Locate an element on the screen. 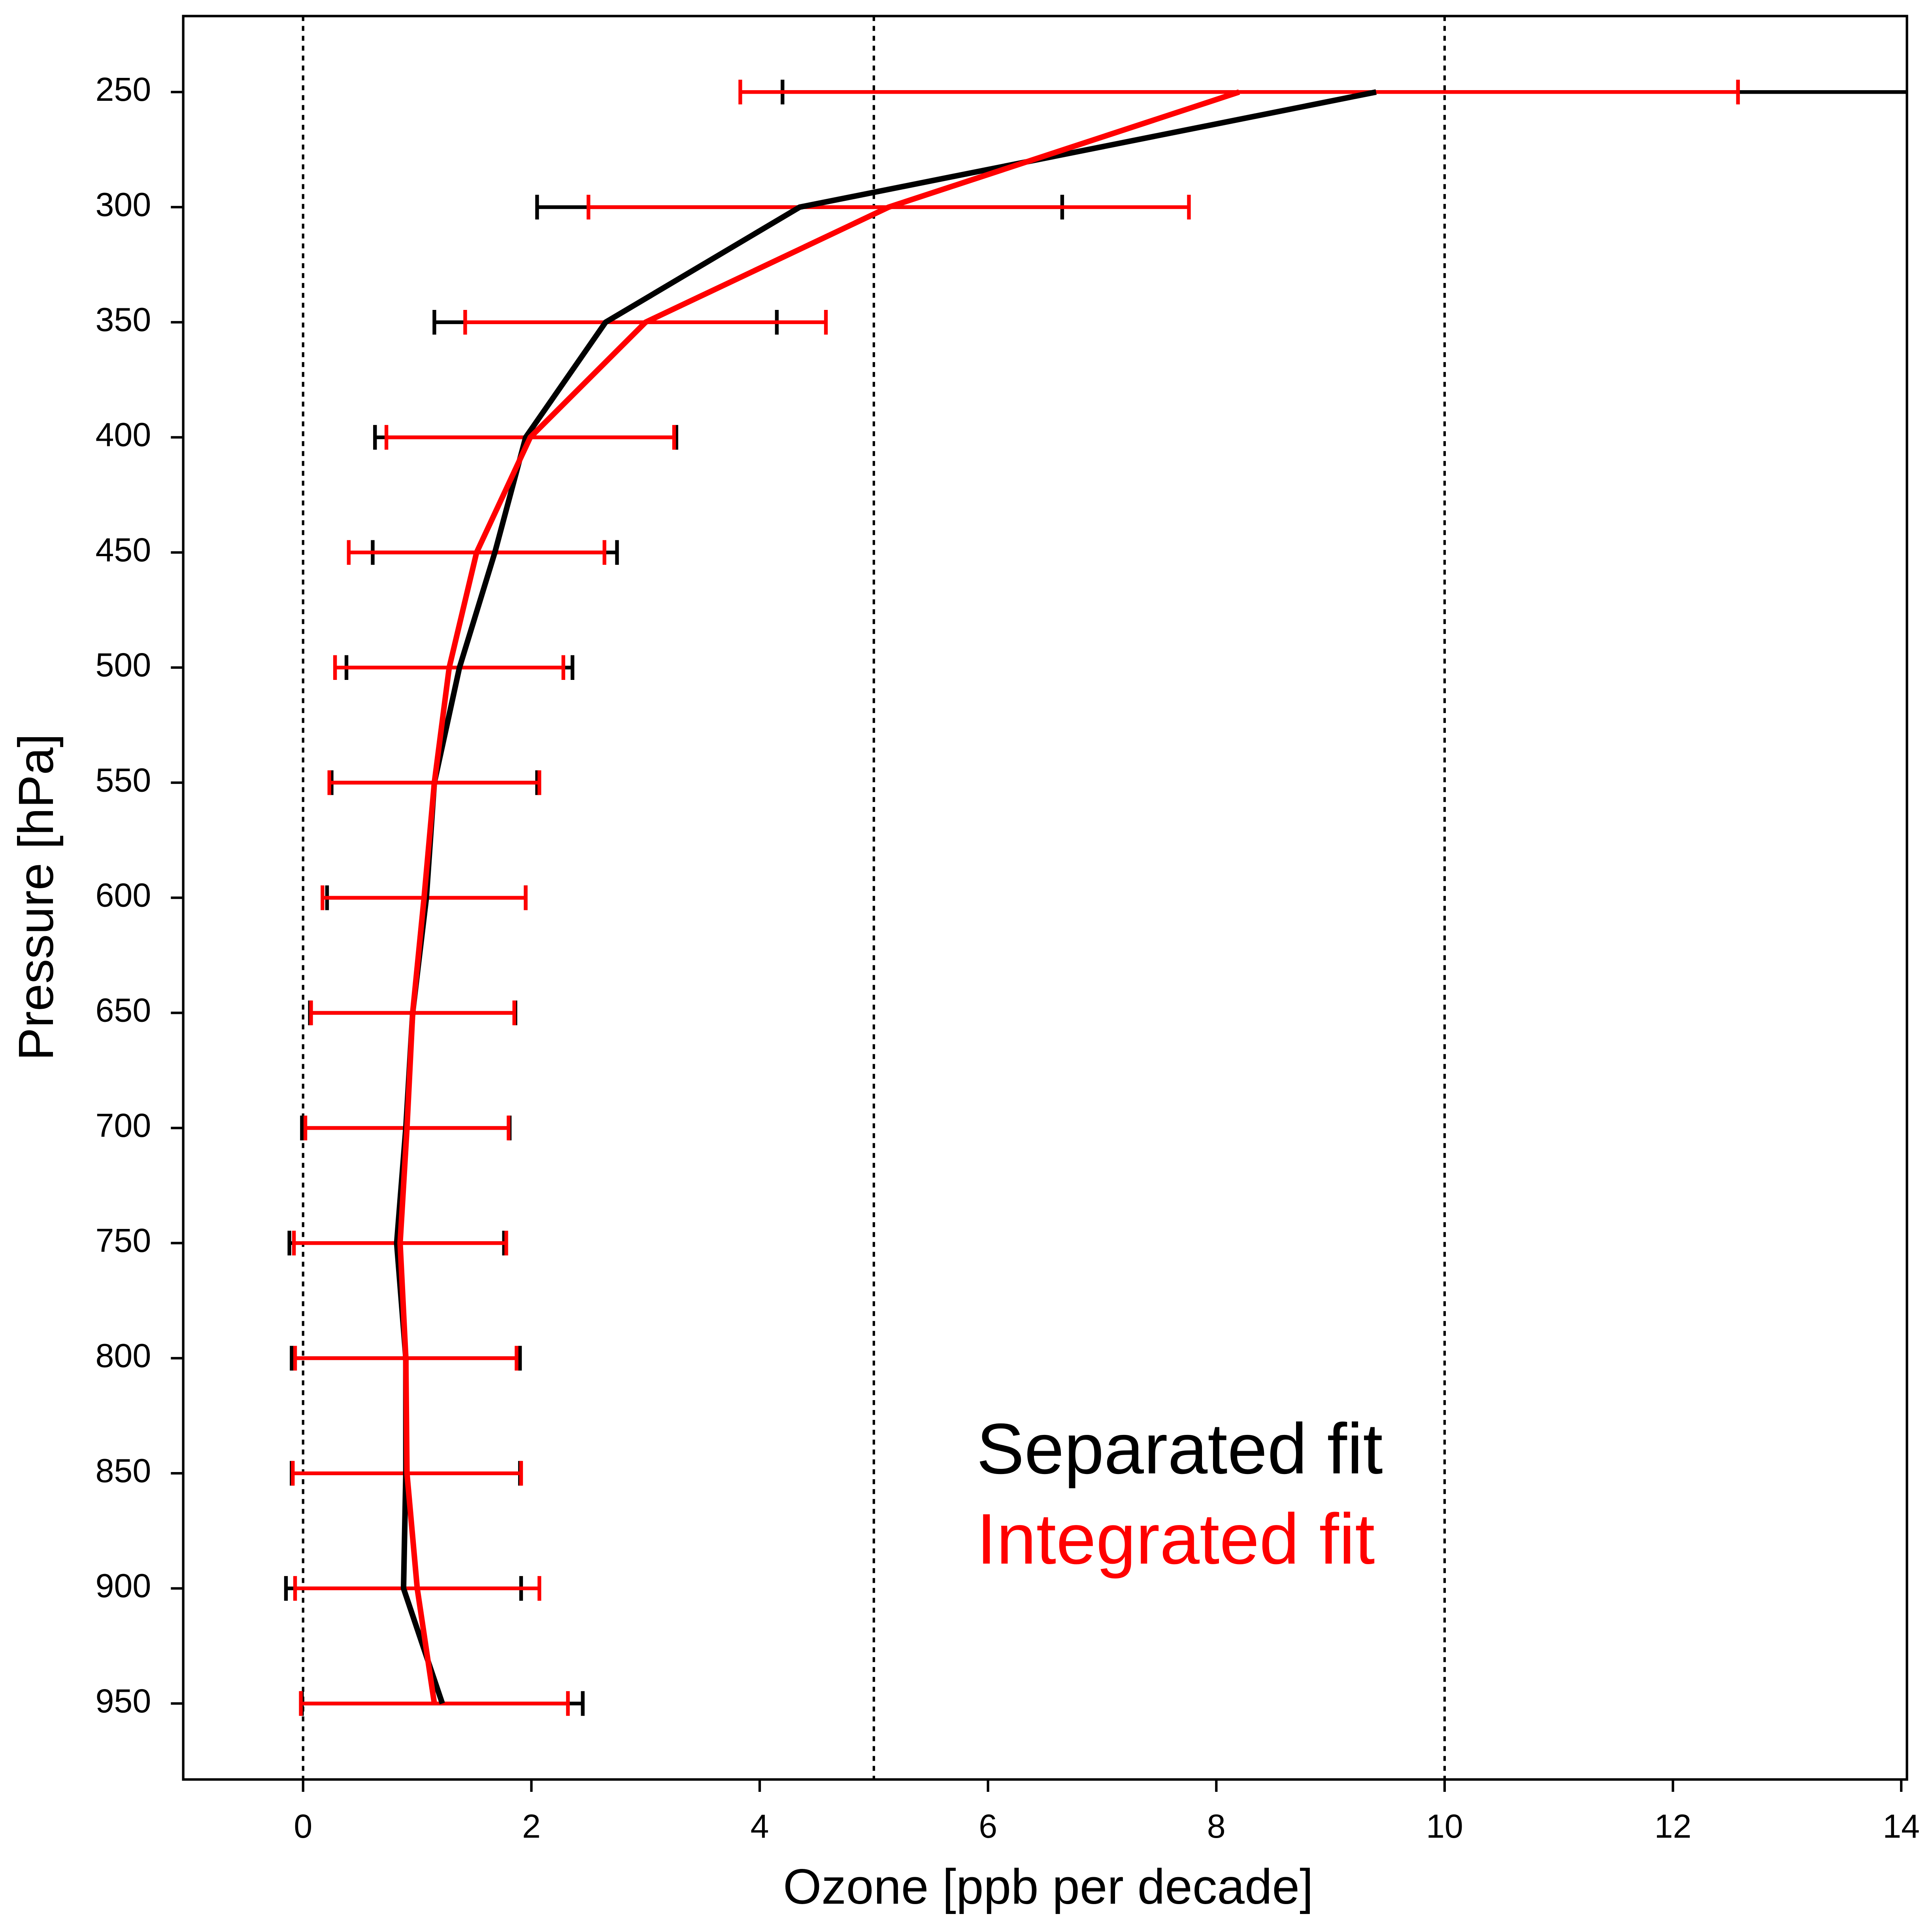 Image resolution: width=1932 pixels, height=1929 pixels. y-tick-label: 500 is located at coordinates (123, 665).